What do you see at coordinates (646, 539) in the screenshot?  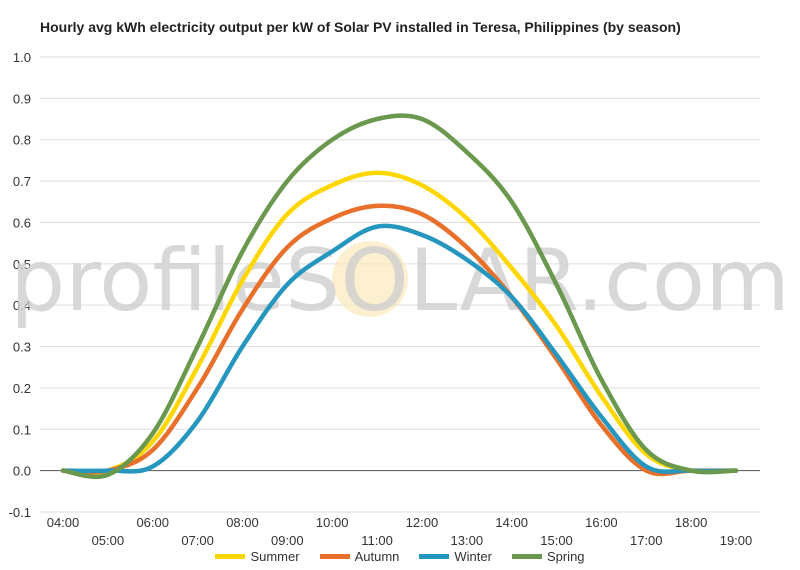 I see `x-tick-label: 17:00` at bounding box center [646, 539].